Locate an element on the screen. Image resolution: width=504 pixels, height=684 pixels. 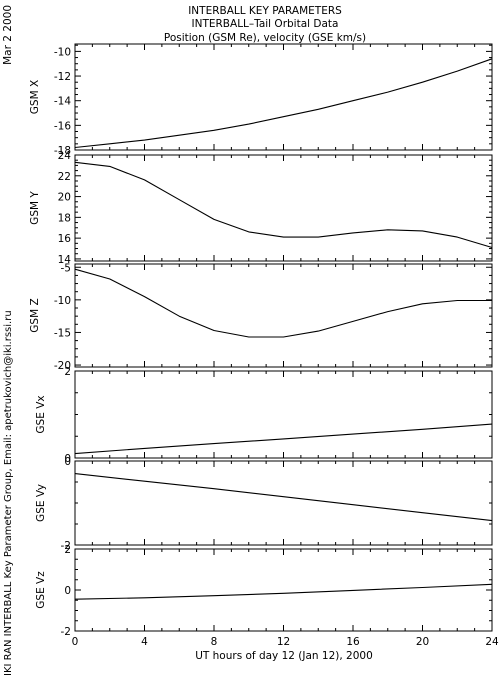
y-tick-label: 14 is located at coordinates (65, 260).